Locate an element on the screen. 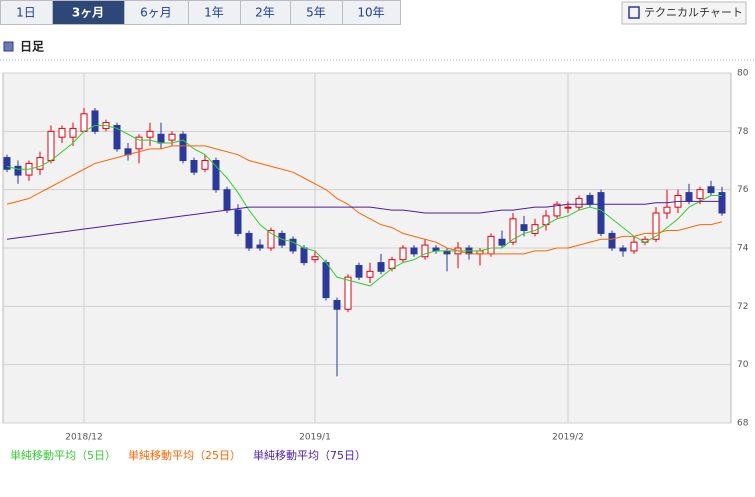 The image size is (755, 497). section-title: 日足 is located at coordinates (32, 47).